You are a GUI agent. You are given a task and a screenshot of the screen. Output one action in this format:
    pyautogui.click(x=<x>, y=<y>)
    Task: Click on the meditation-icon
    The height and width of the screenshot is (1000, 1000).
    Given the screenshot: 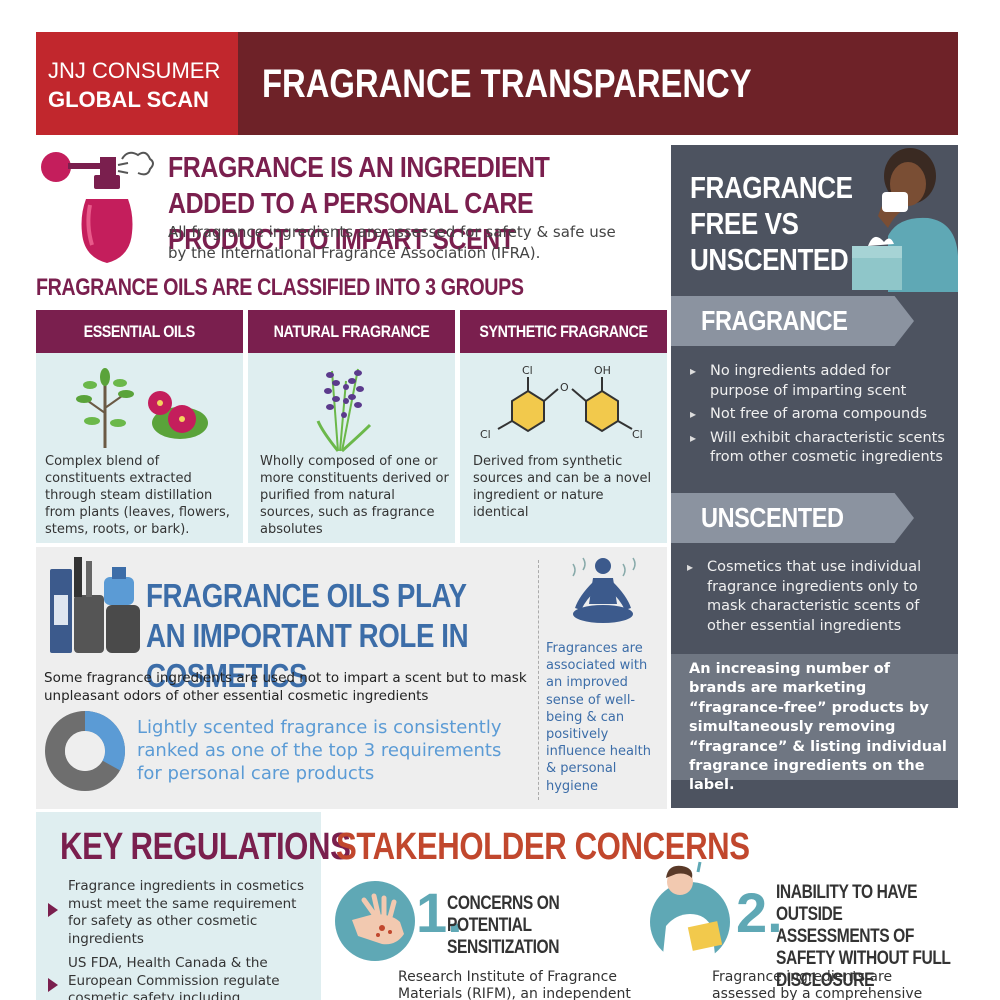 What is the action you would take?
    pyautogui.click(x=604, y=590)
    